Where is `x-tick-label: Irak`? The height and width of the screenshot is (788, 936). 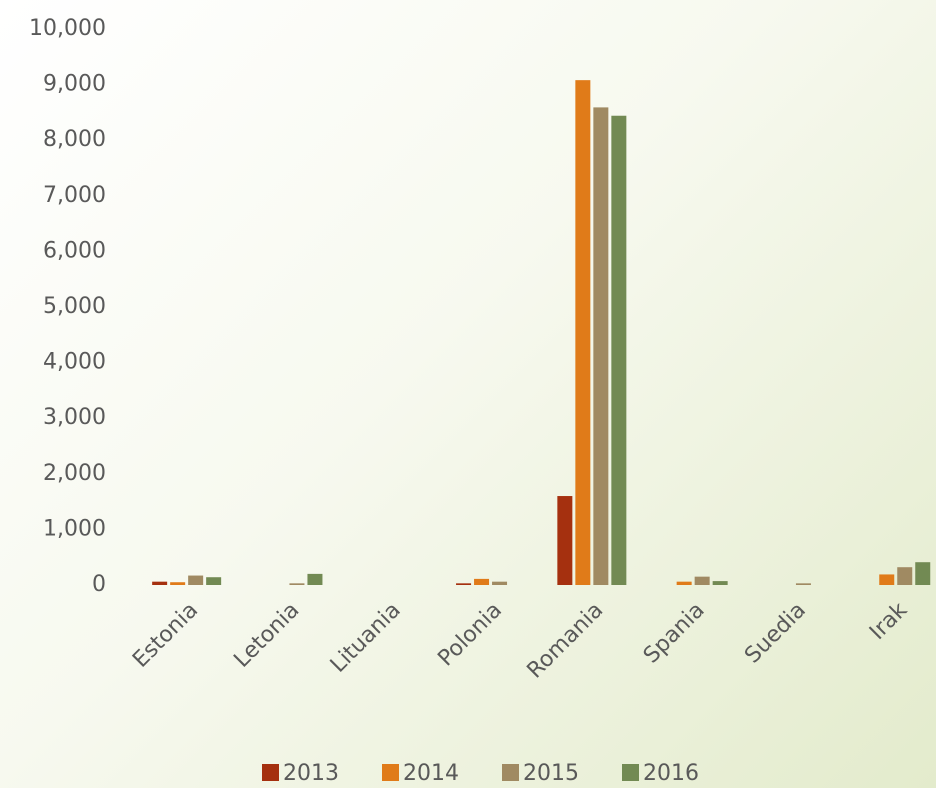
x-tick-label: Irak is located at coordinates (888, 621).